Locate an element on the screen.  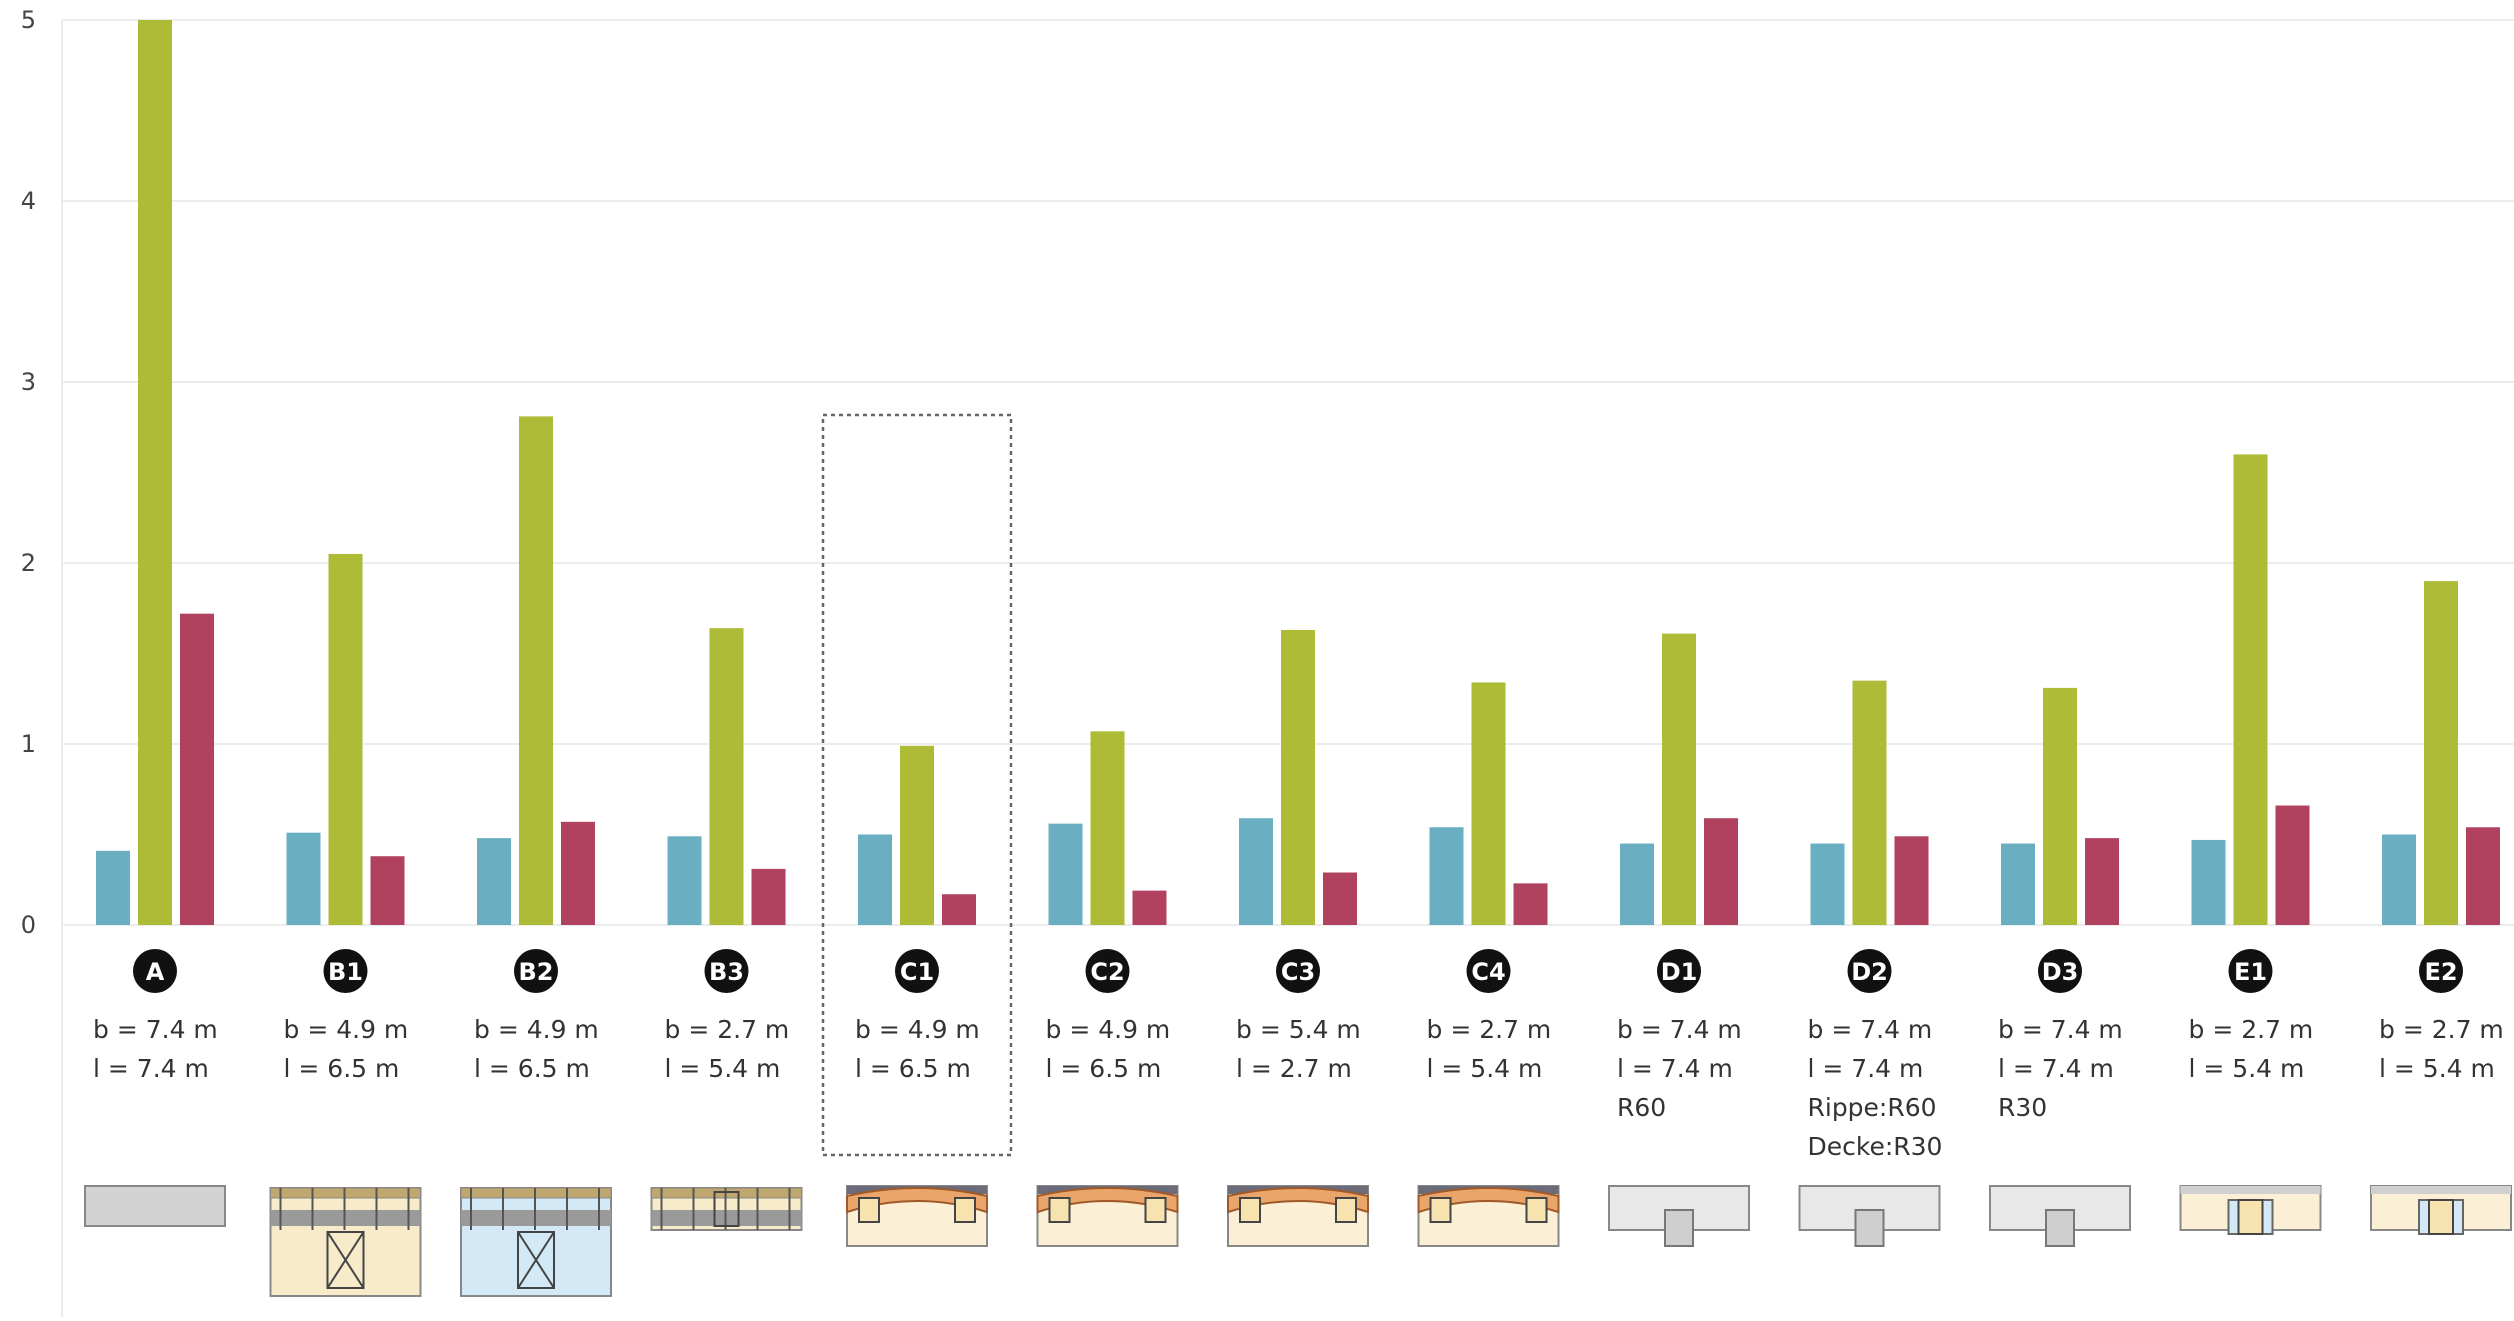
category-label-text: D1 is located at coordinates (1679, 972).